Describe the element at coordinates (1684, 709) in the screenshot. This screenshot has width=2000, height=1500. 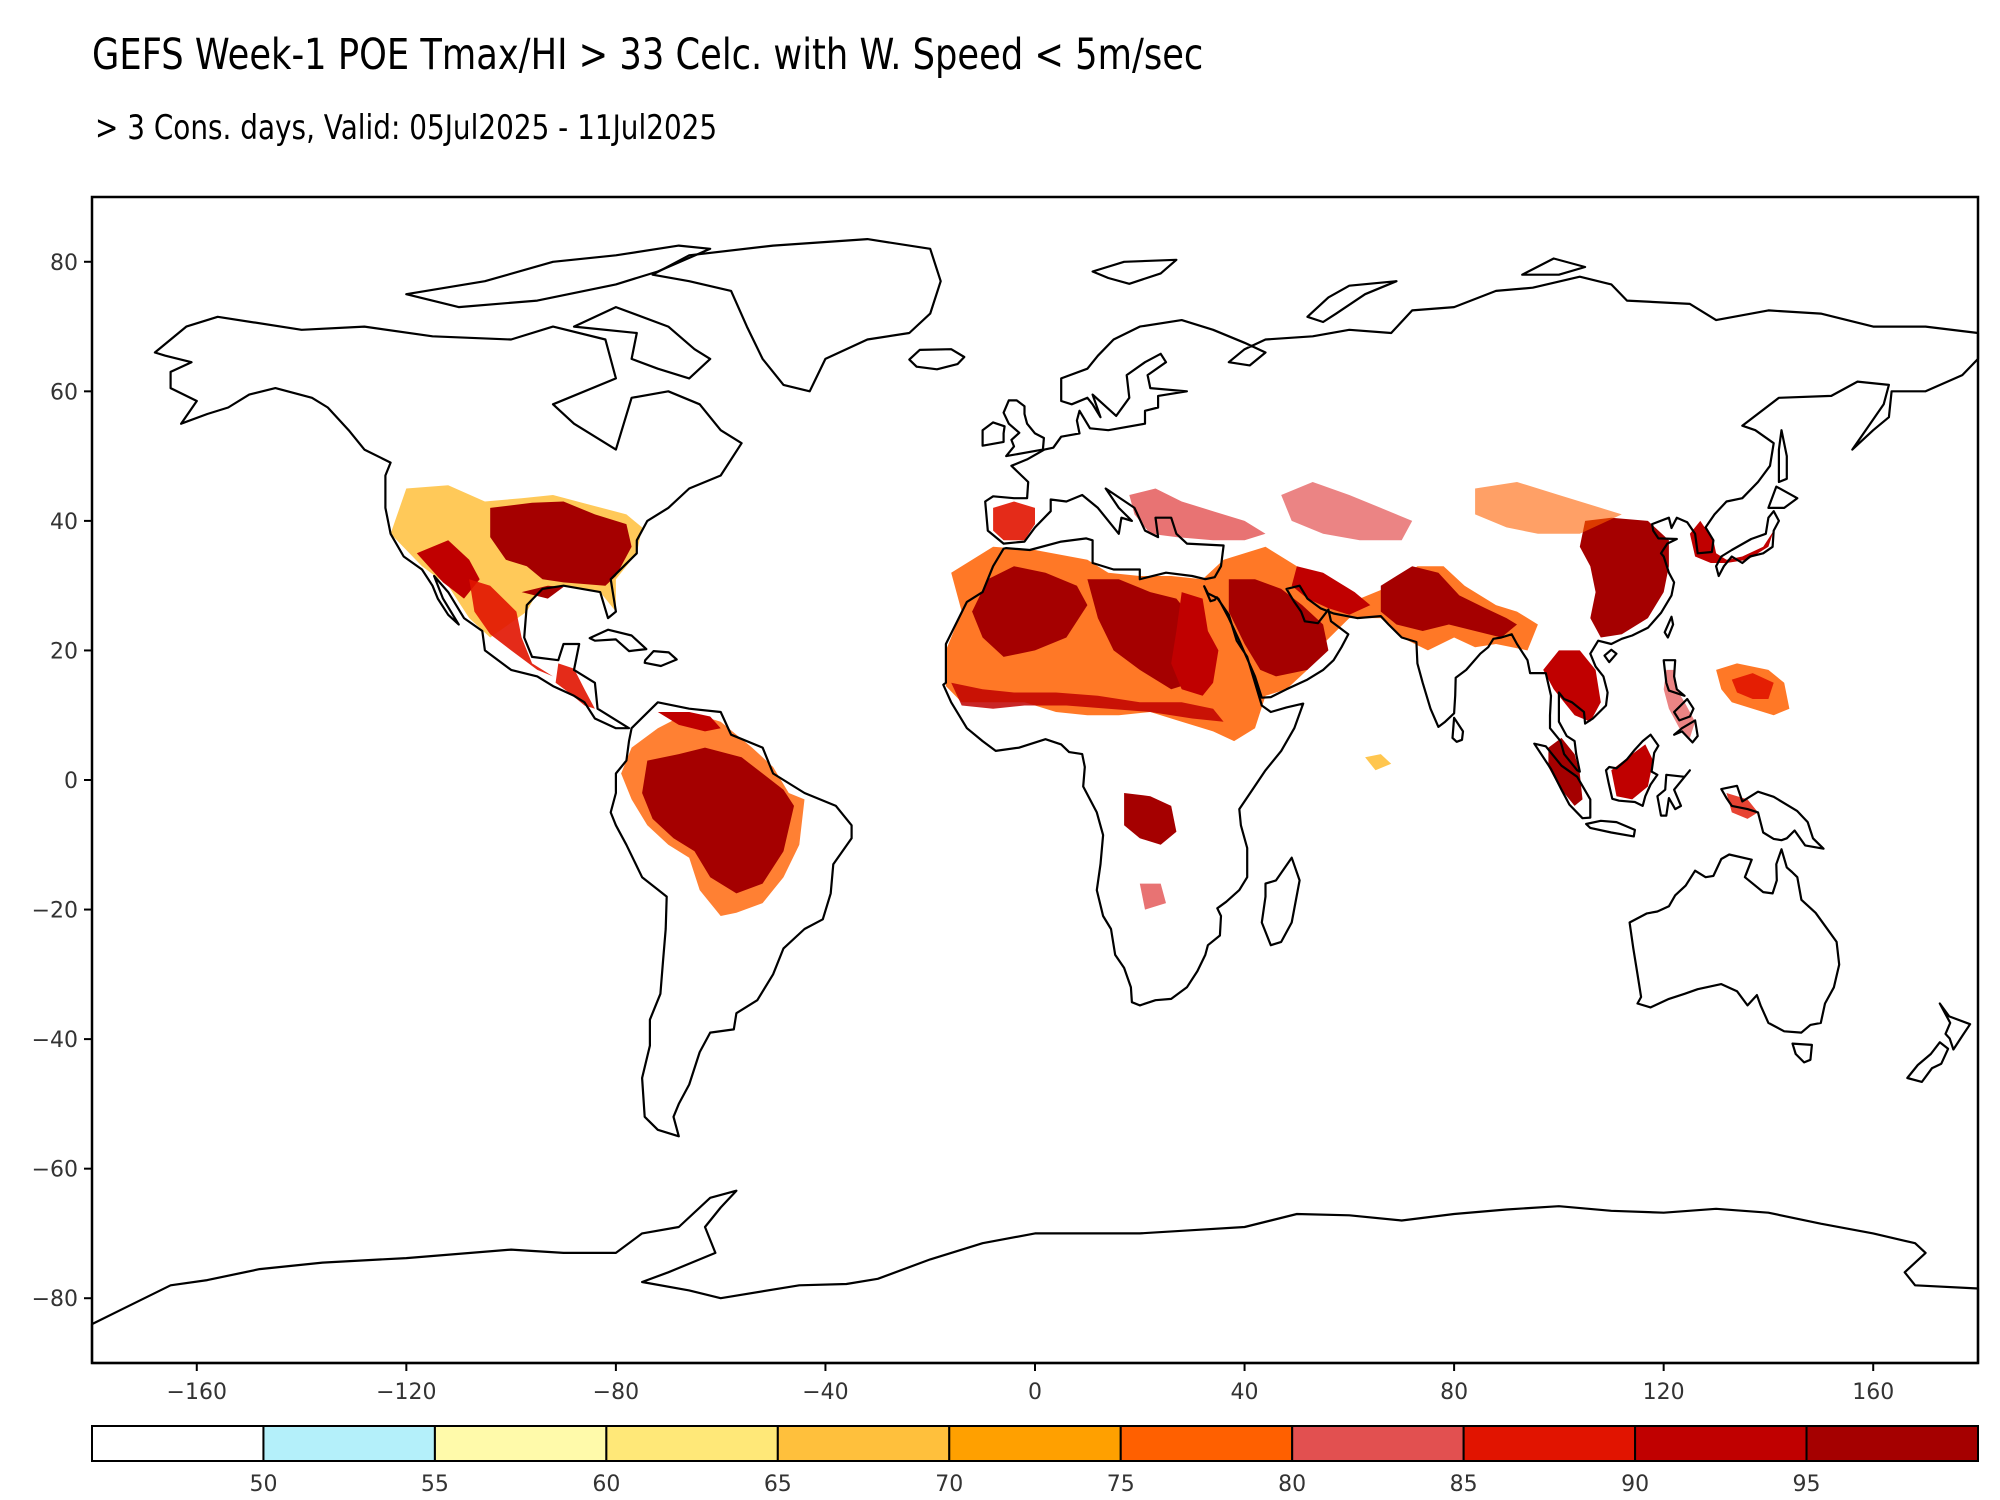
I see `coastline-visayas` at that location.